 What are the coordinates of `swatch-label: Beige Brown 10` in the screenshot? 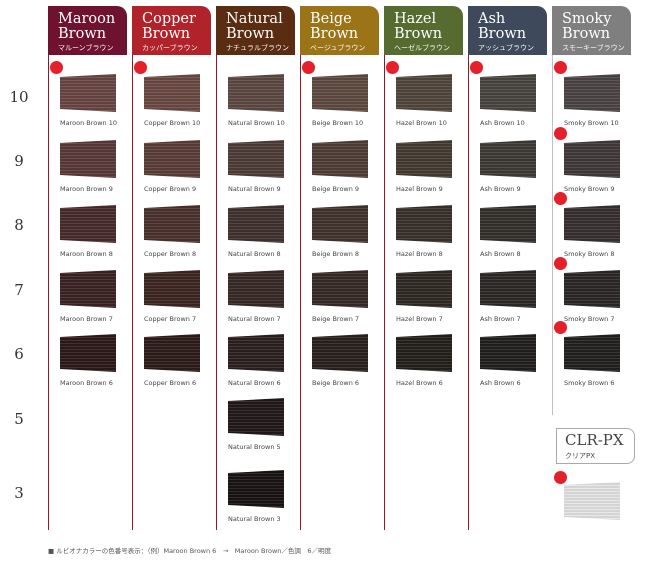 It's located at (338, 123).